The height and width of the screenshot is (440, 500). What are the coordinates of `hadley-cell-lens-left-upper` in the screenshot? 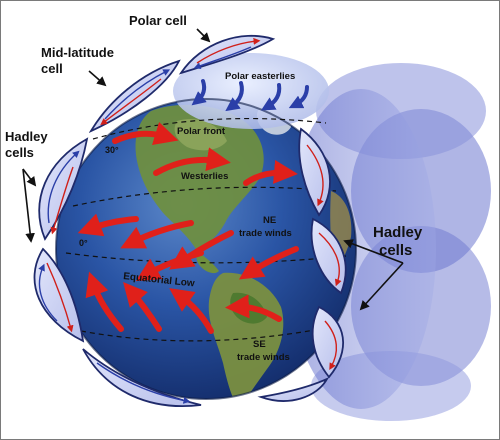 It's located at (63, 189).